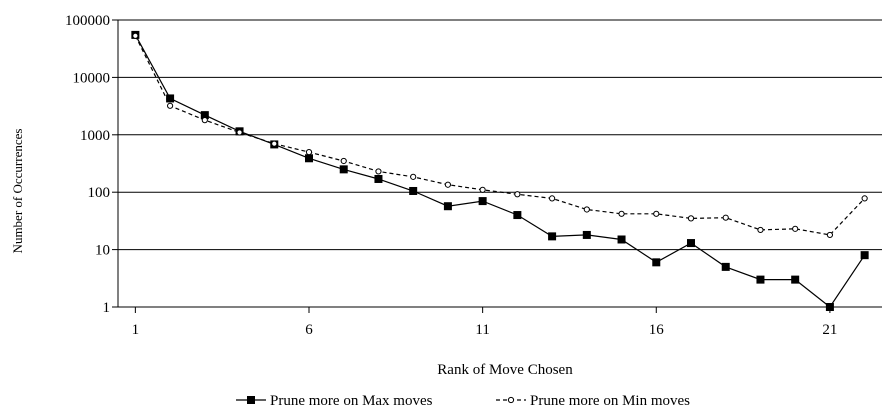 This screenshot has width=882, height=419. What do you see at coordinates (102, 251) in the screenshot?
I see `y-tick-label: 10` at bounding box center [102, 251].